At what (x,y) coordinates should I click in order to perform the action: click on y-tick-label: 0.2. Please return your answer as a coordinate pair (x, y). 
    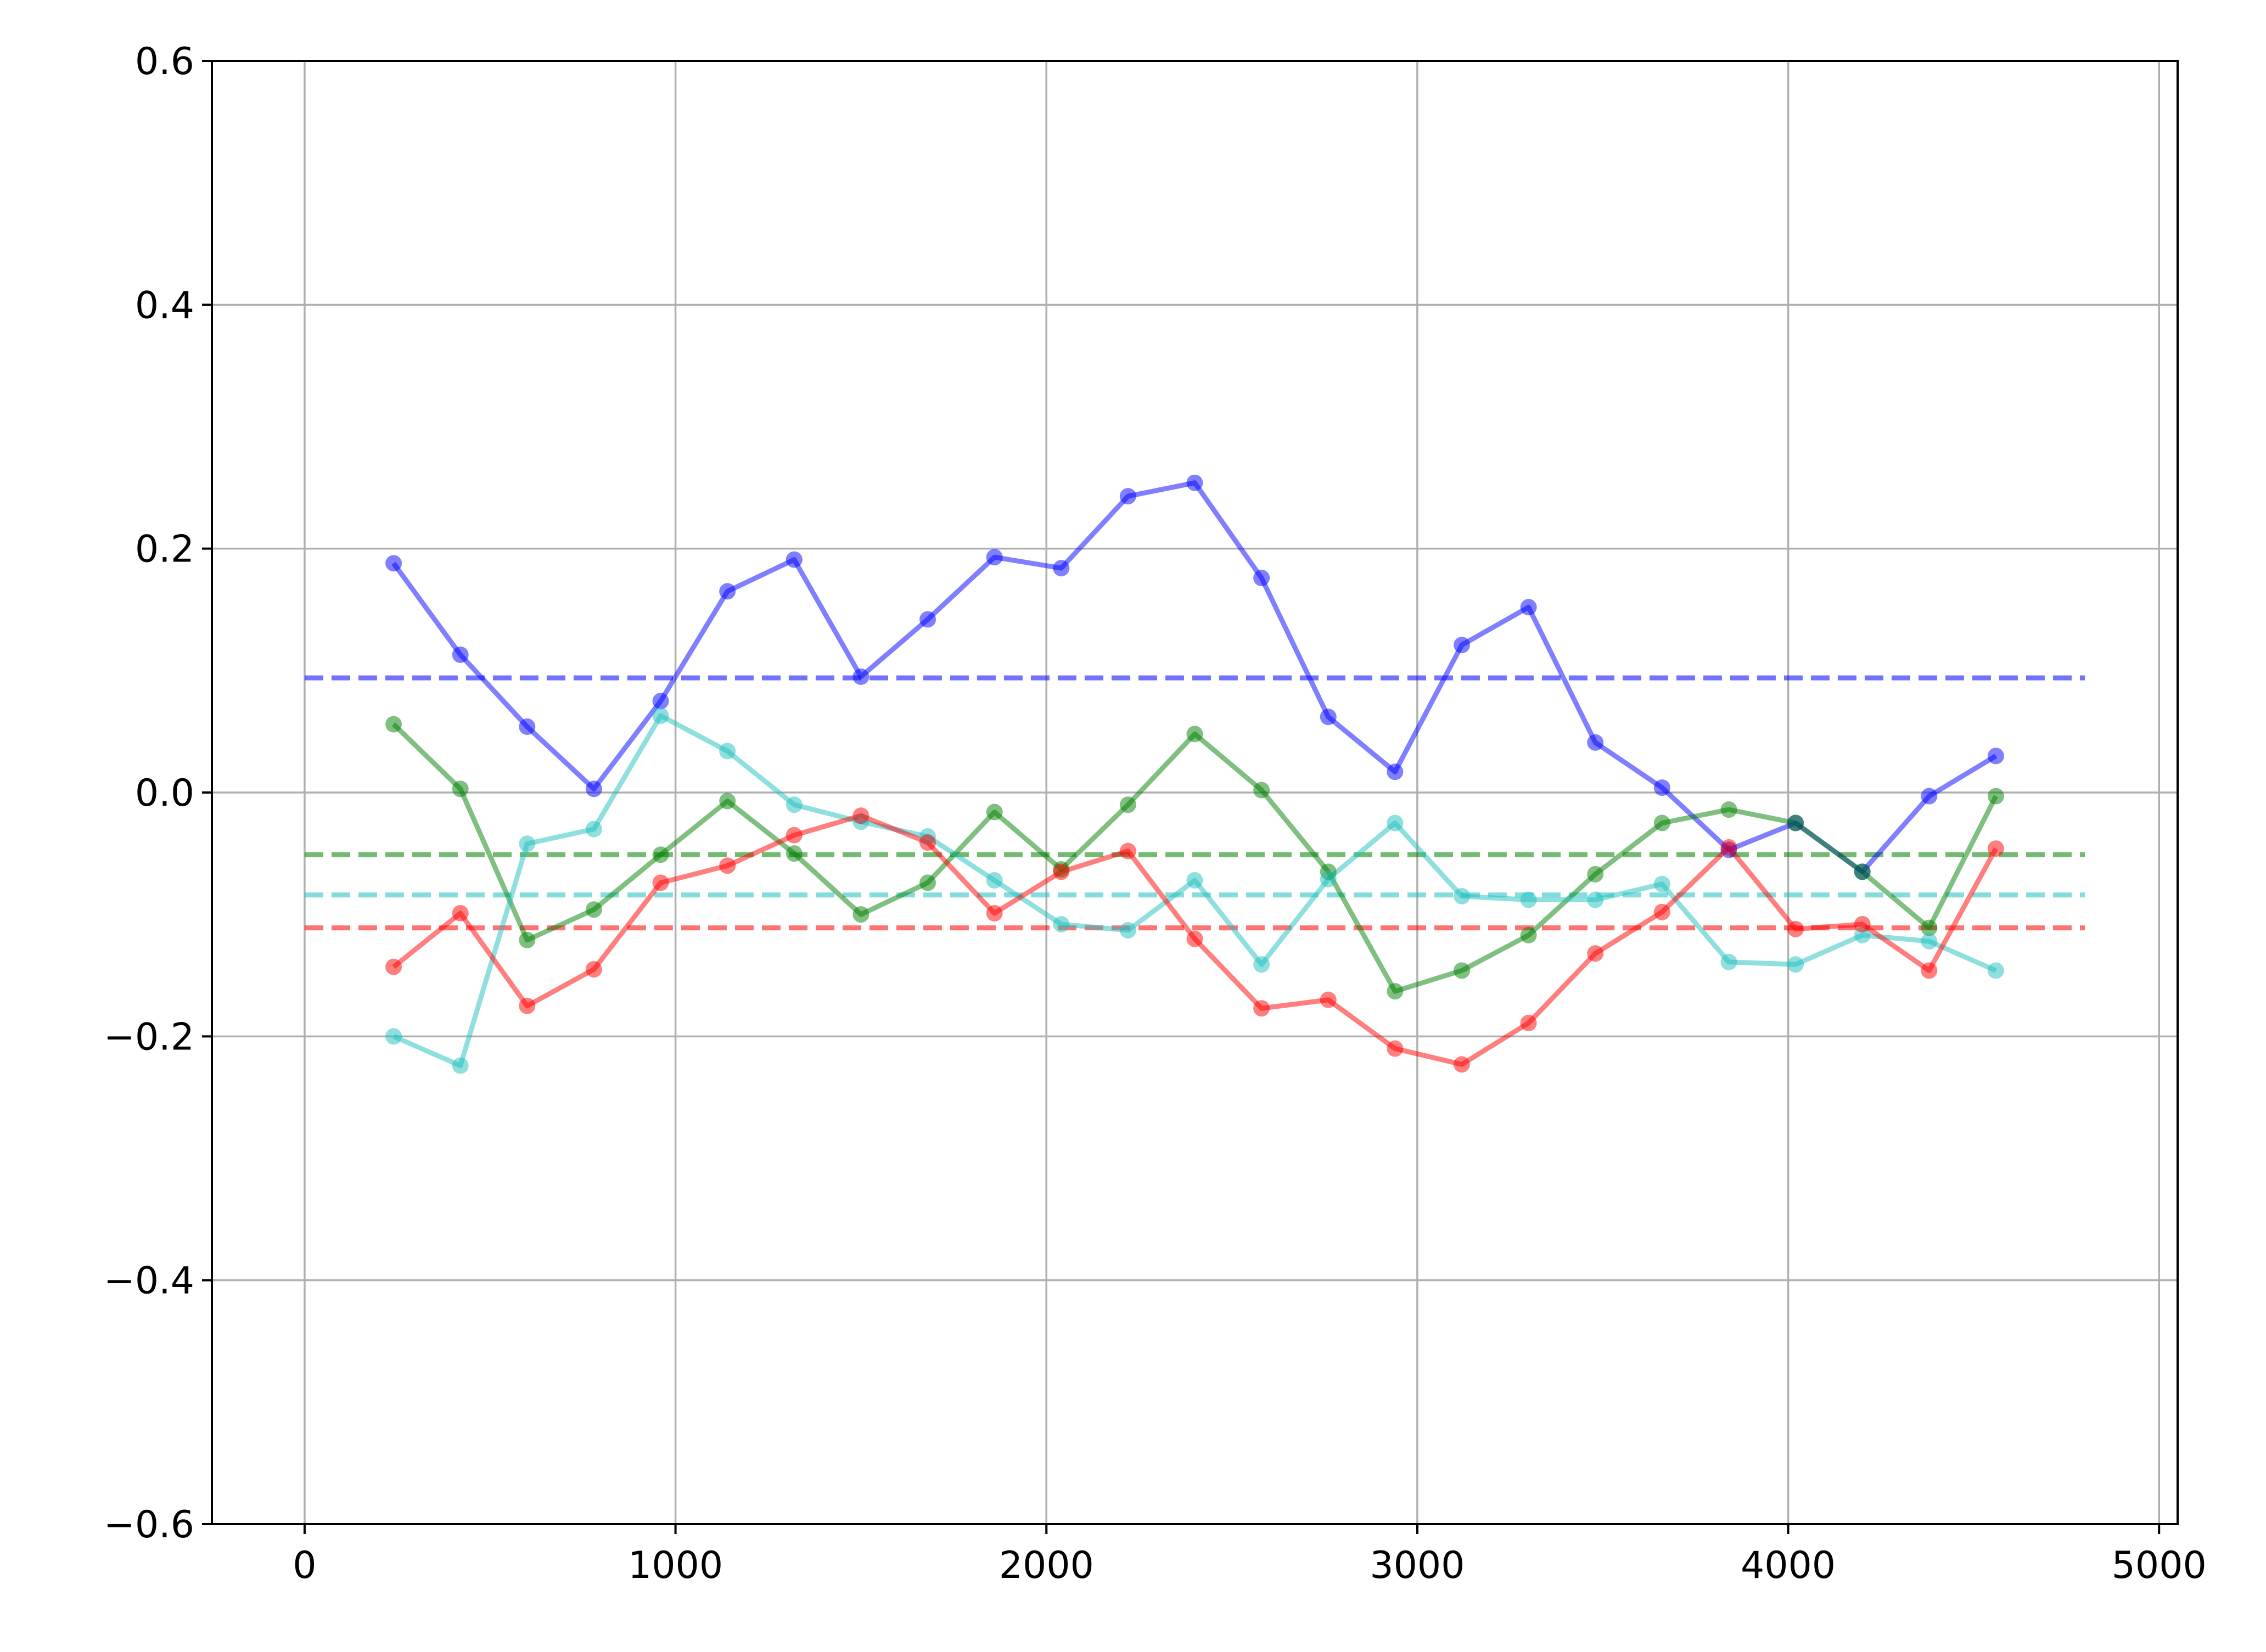
    Looking at the image, I should click on (164, 549).